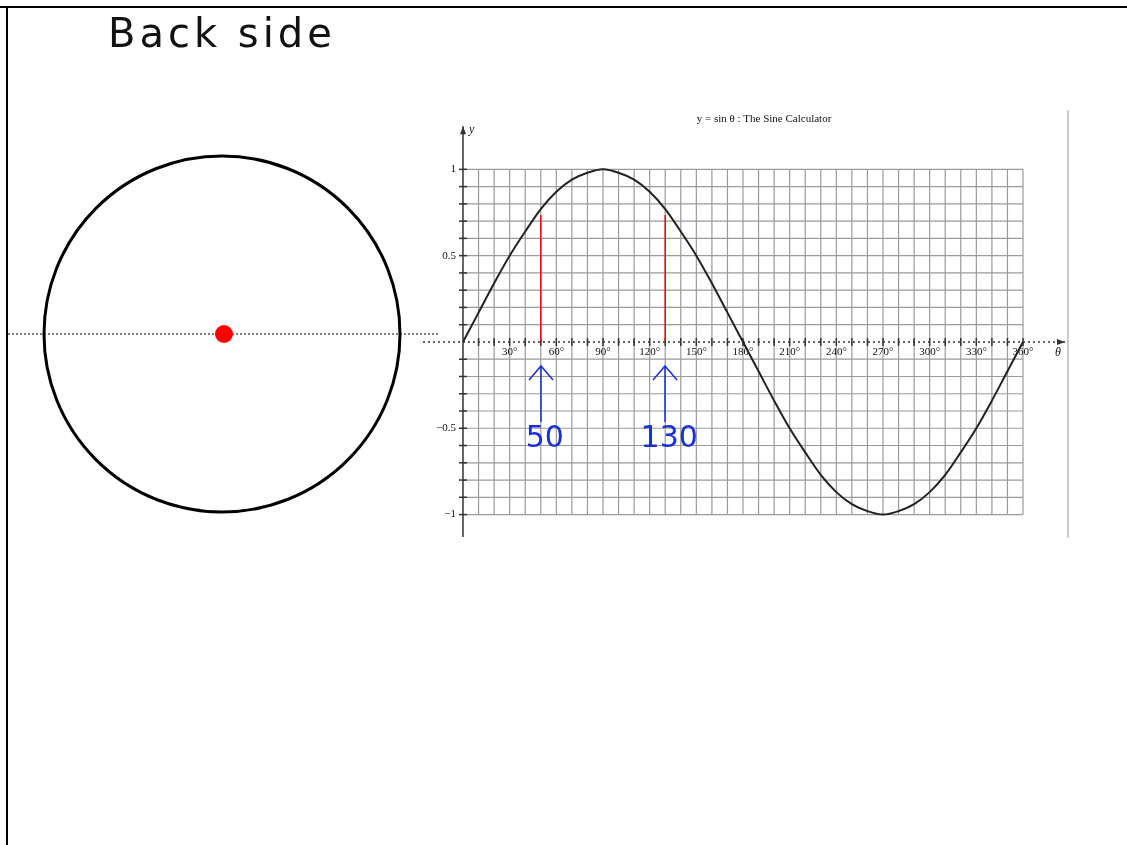 This screenshot has height=845, width=1127. What do you see at coordinates (669, 436) in the screenshot?
I see `ref-line-label: 130` at bounding box center [669, 436].